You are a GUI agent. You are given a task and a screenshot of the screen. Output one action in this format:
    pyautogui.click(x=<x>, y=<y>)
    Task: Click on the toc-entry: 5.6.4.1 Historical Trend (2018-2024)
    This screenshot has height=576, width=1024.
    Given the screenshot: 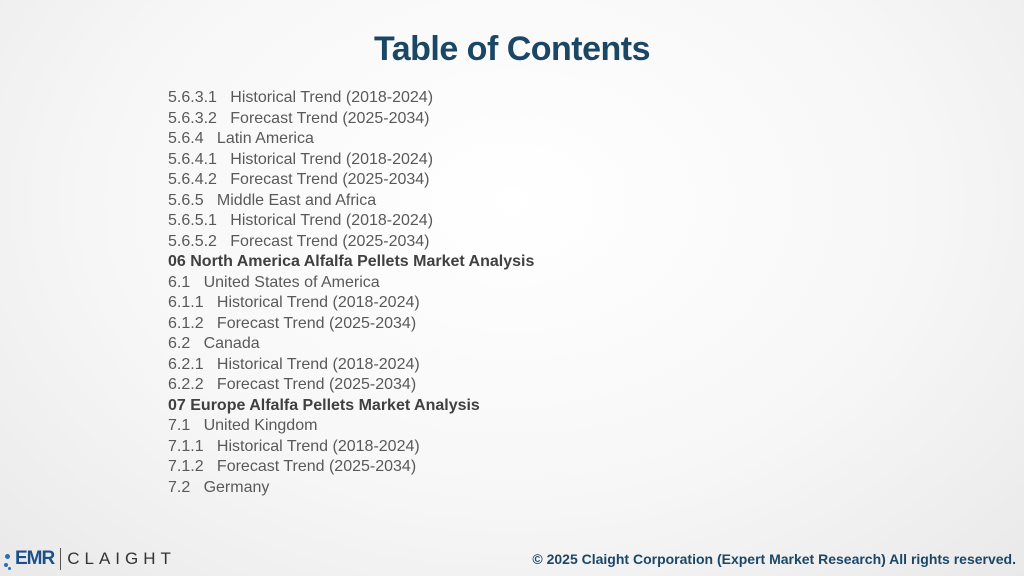 What is the action you would take?
    pyautogui.click(x=301, y=159)
    